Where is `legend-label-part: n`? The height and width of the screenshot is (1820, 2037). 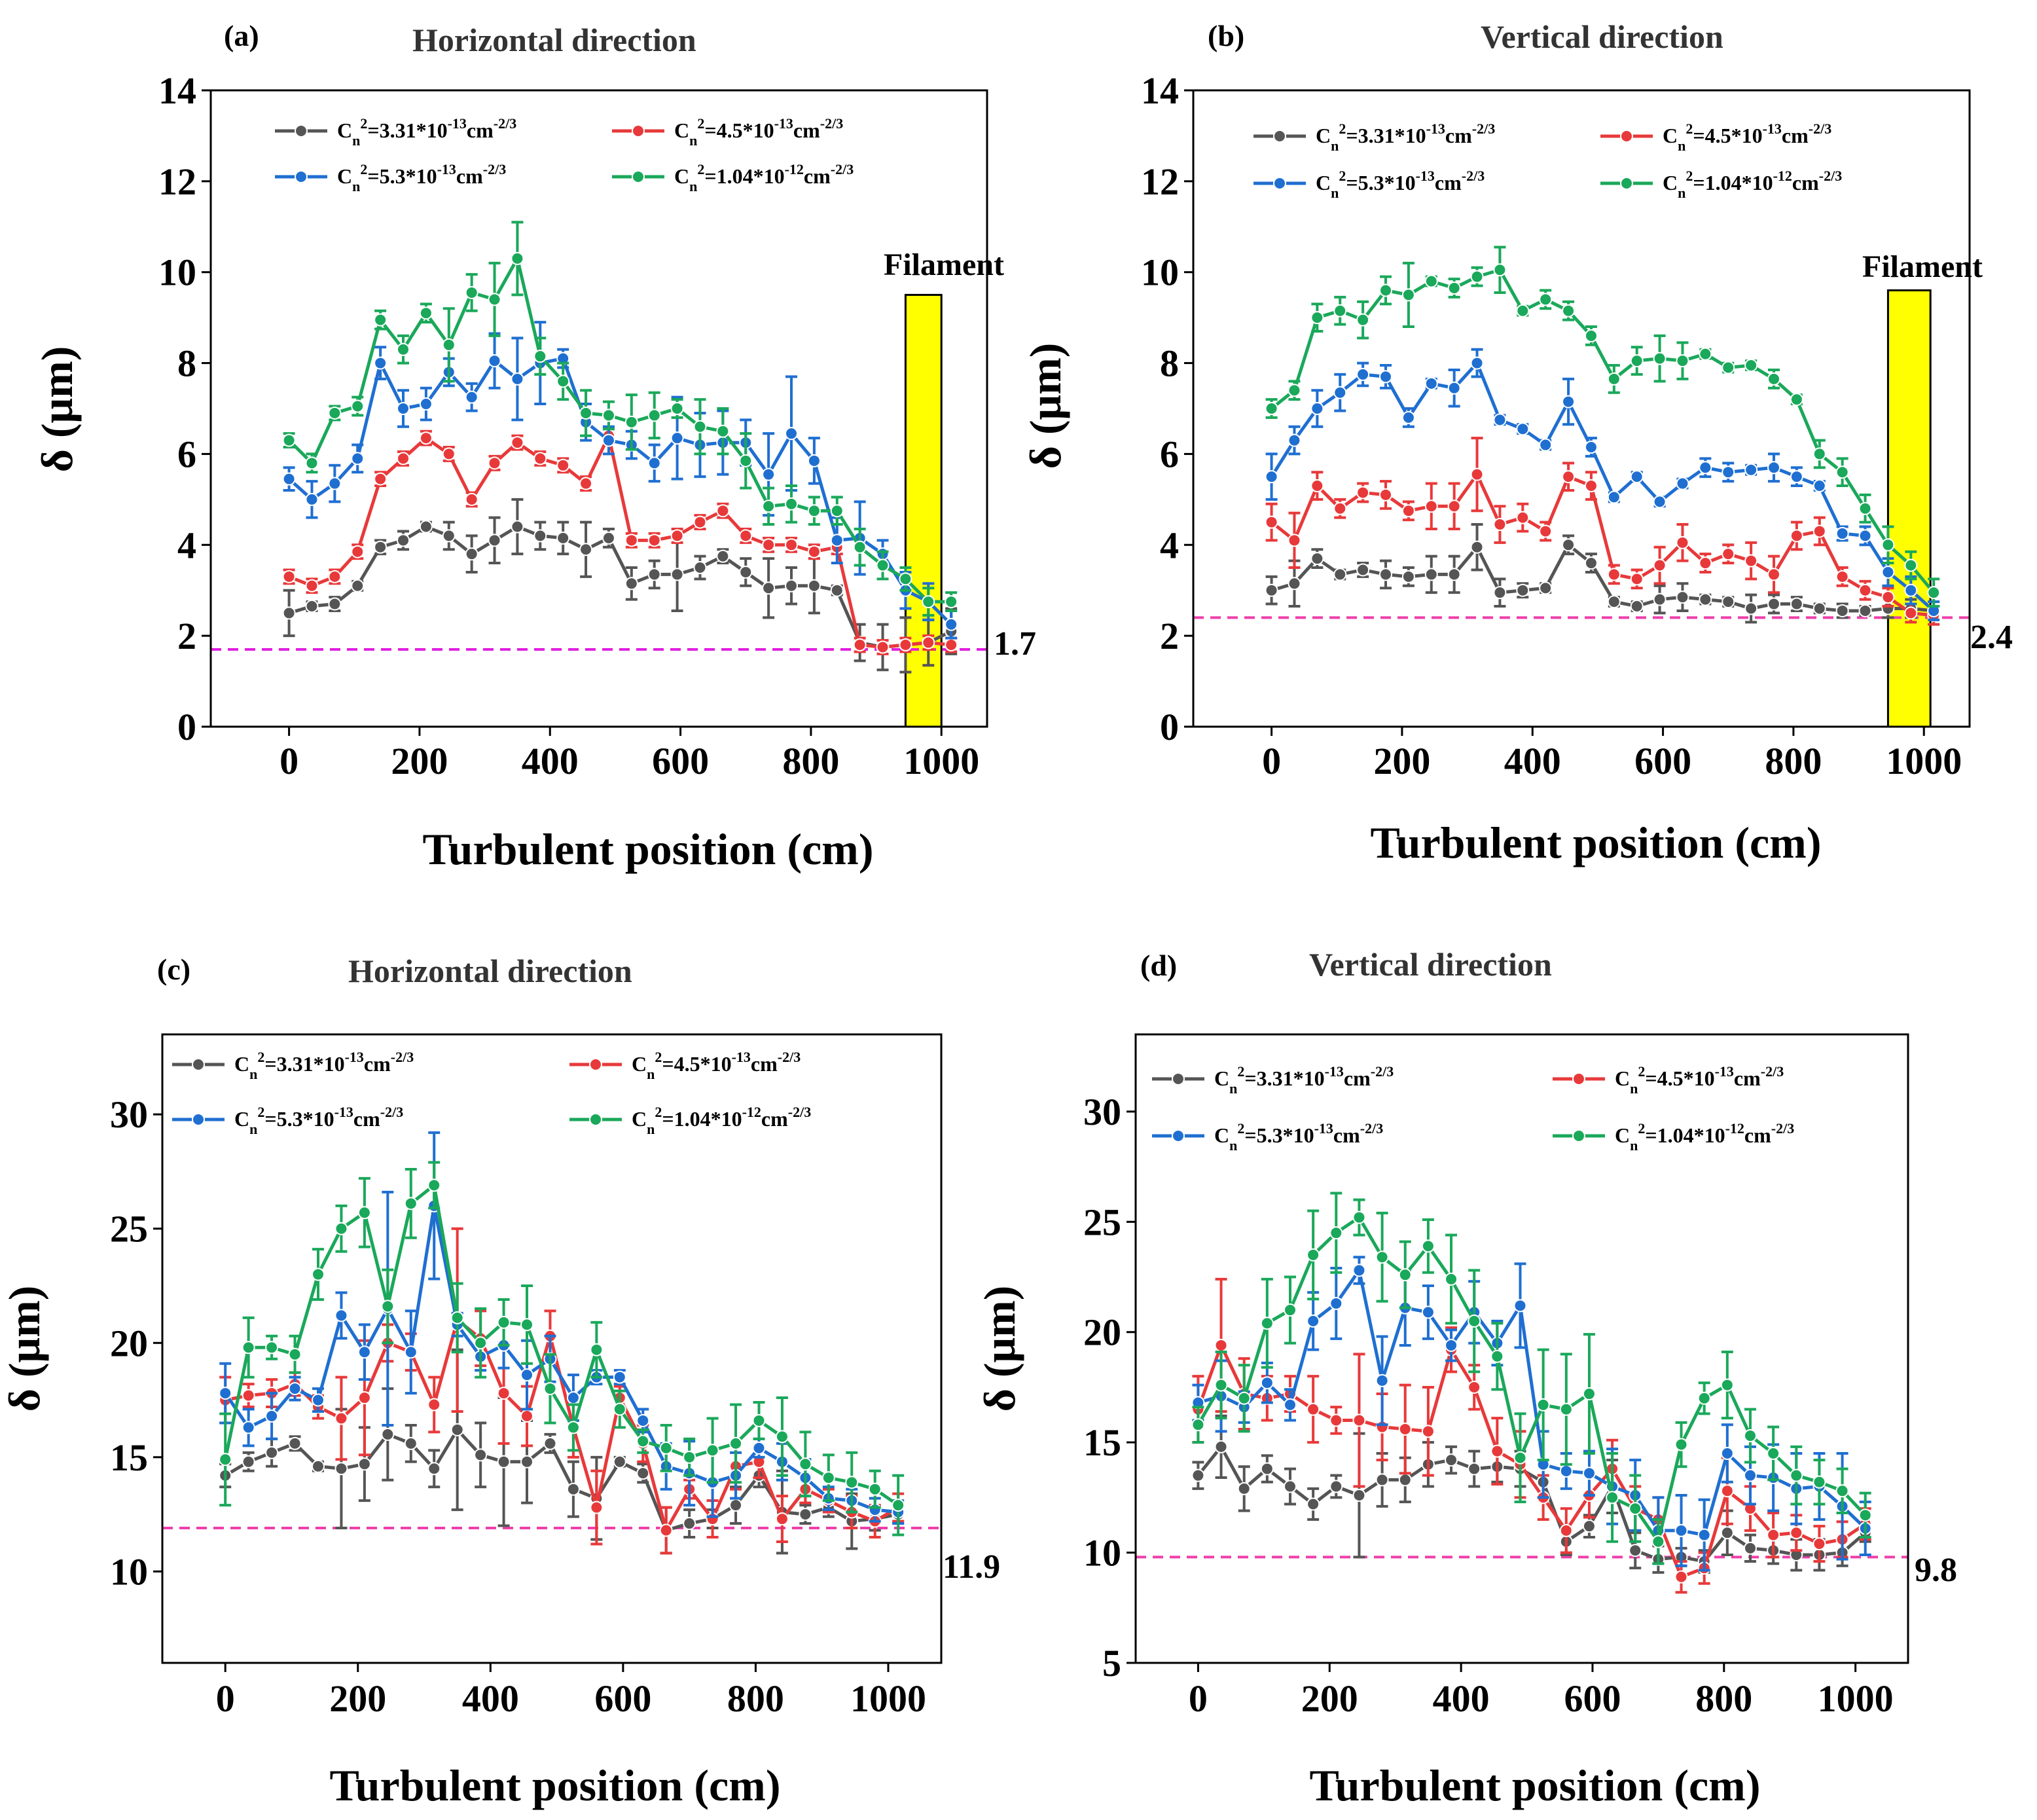 legend-label-part: n is located at coordinates (651, 1074).